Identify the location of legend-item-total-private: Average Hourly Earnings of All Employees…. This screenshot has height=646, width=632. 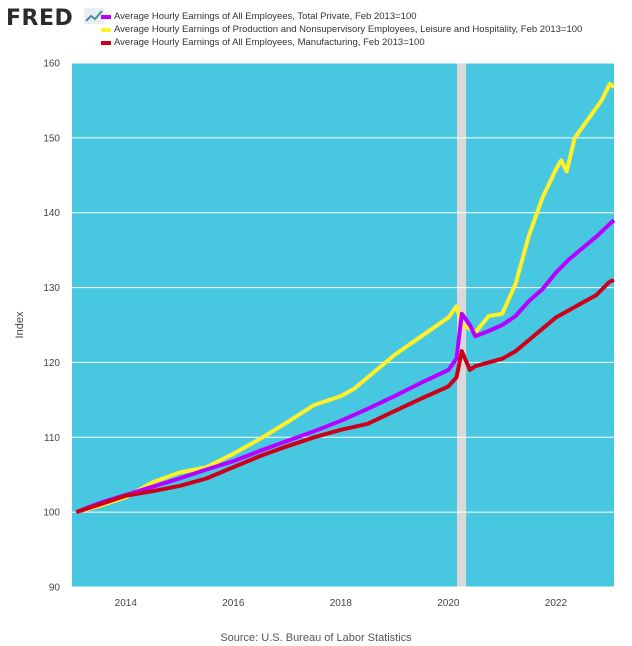
(259, 16).